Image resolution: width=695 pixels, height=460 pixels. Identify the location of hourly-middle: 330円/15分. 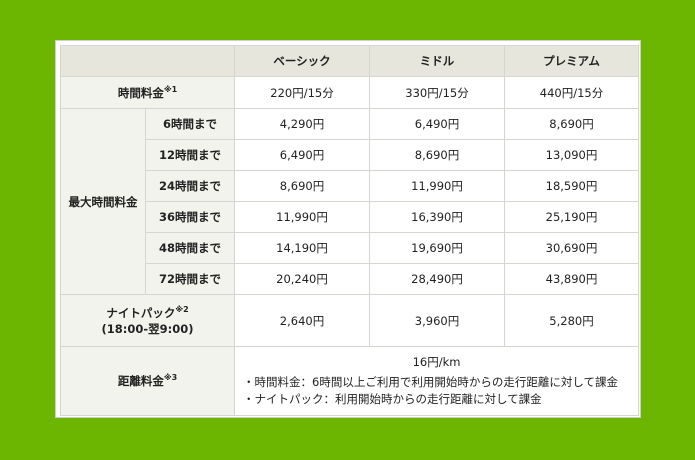
(437, 92).